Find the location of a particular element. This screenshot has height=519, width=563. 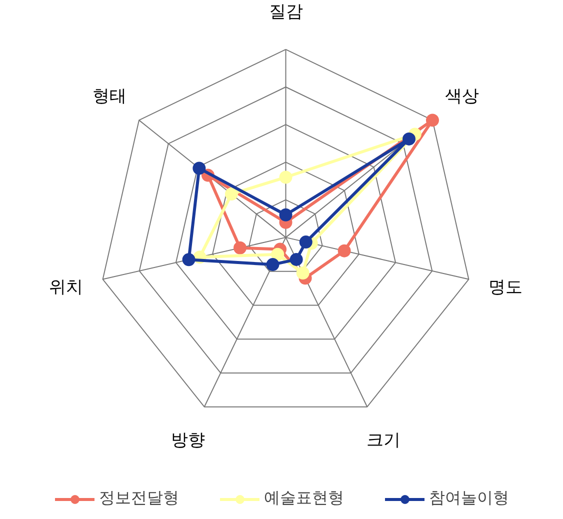

spoke-label: 형태 is located at coordinates (109, 96).